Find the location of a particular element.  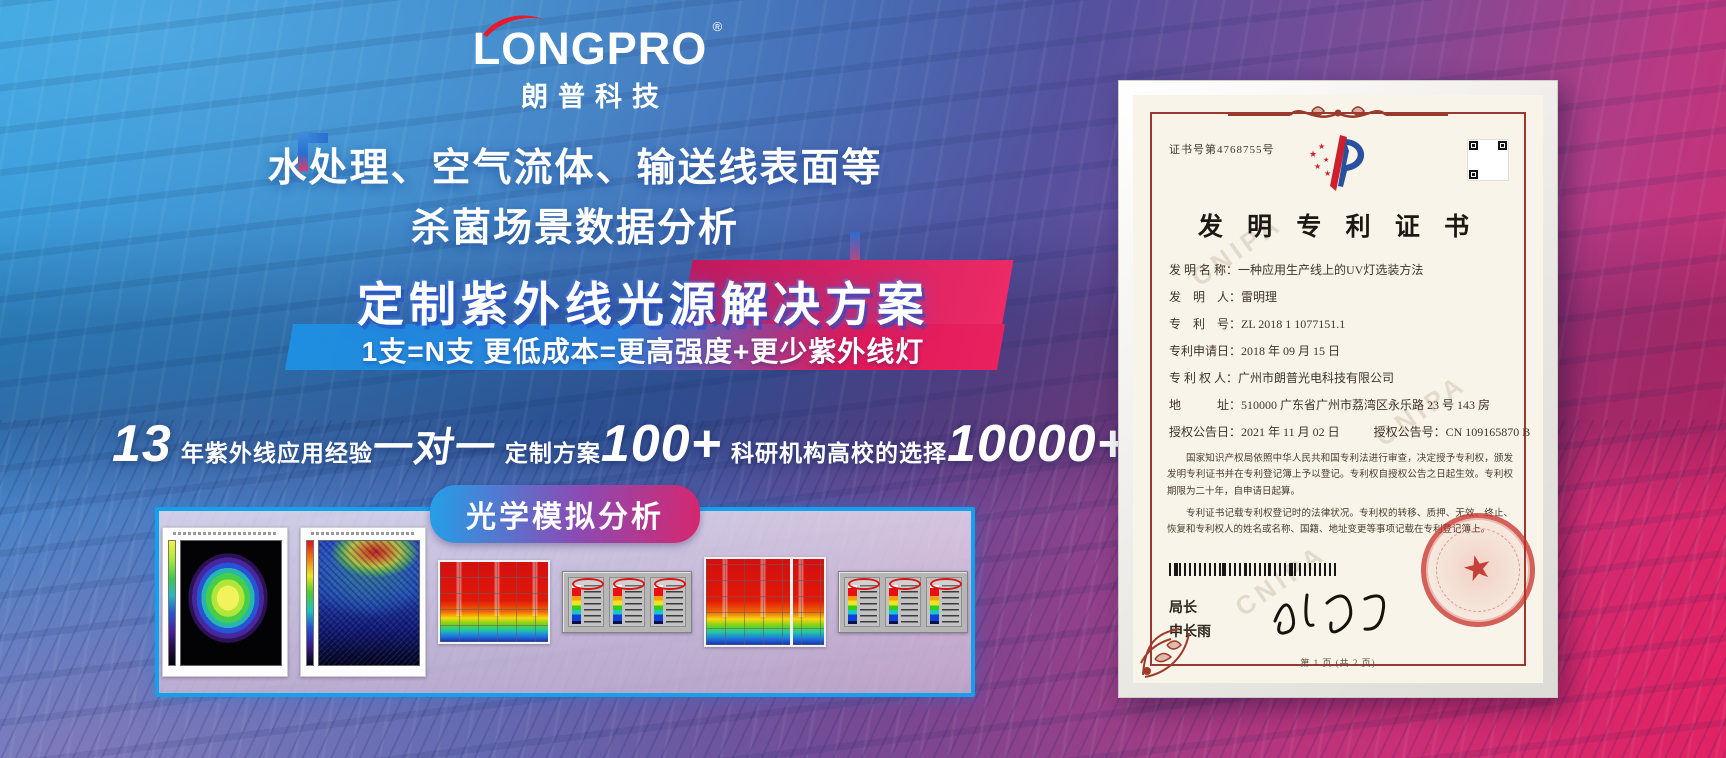

field-value: 广州市朗普光电科技有限公司 is located at coordinates (1316, 378).